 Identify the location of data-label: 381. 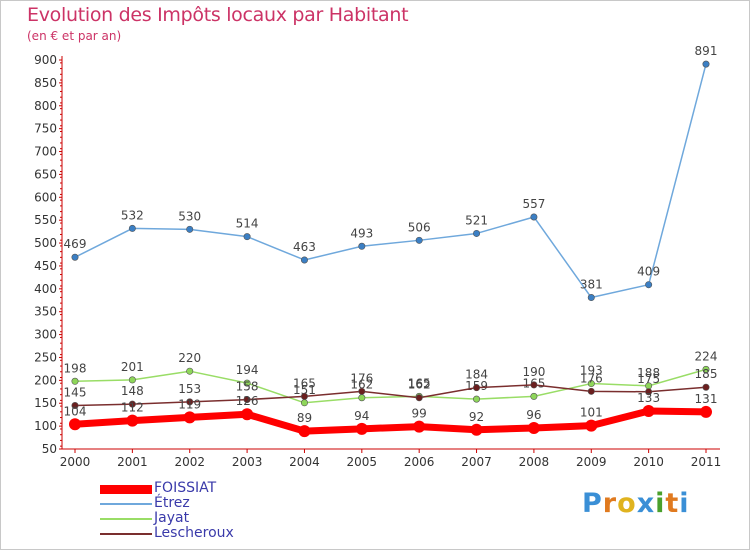
(591, 285).